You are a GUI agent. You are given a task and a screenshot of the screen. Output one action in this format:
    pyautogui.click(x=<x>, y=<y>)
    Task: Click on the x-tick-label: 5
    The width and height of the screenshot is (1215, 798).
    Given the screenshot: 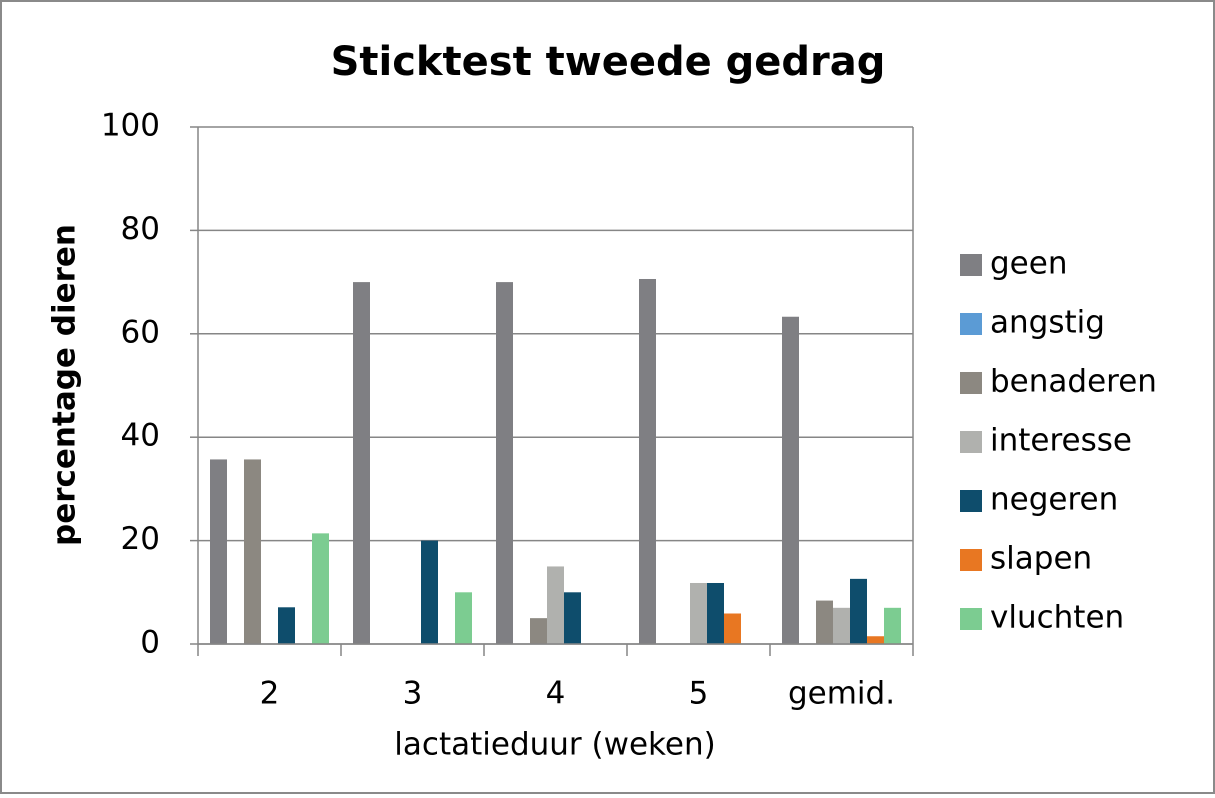 What is the action you would take?
    pyautogui.click(x=699, y=694)
    